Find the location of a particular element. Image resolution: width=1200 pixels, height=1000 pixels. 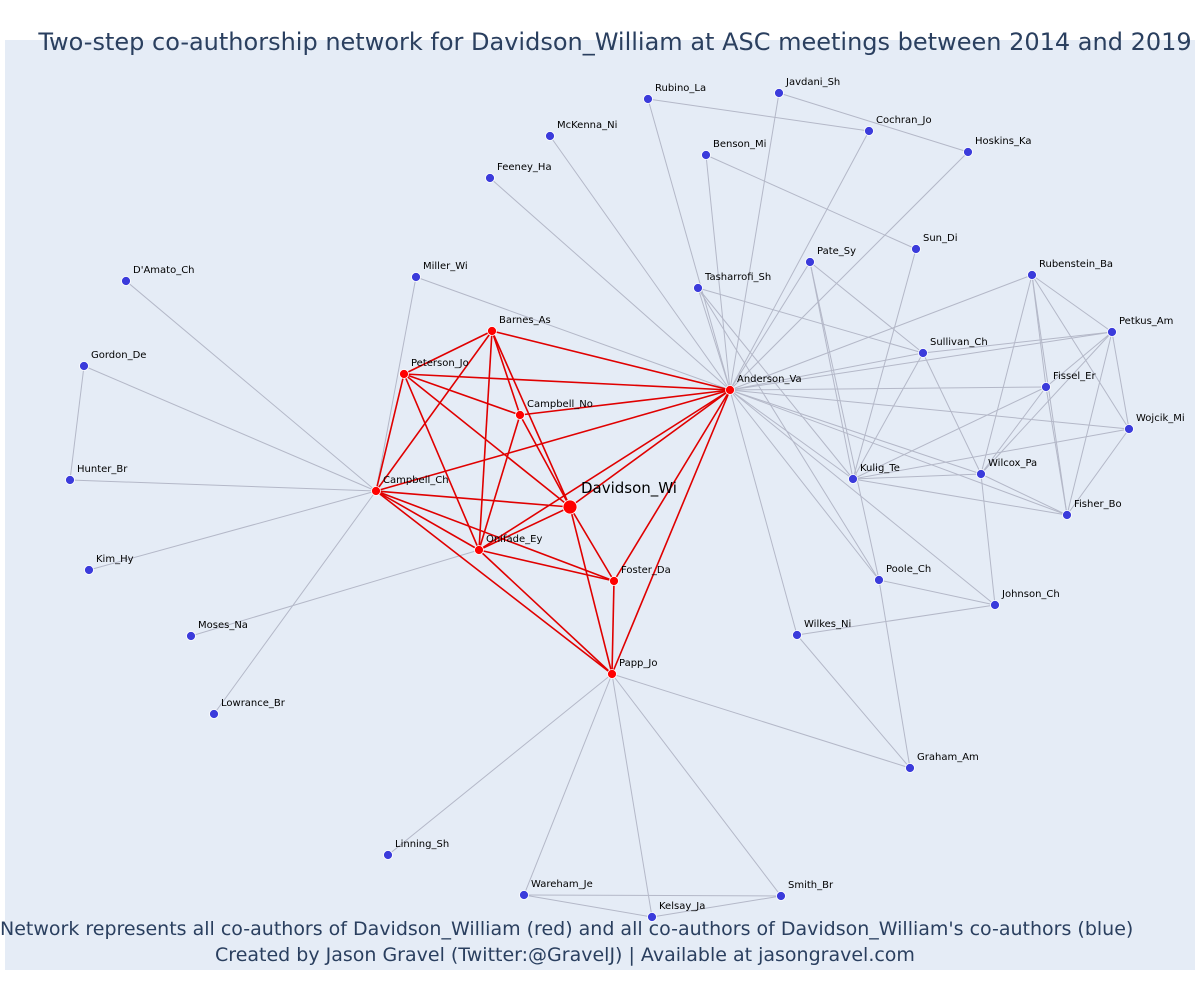

node-pate-sy is located at coordinates (810, 262).